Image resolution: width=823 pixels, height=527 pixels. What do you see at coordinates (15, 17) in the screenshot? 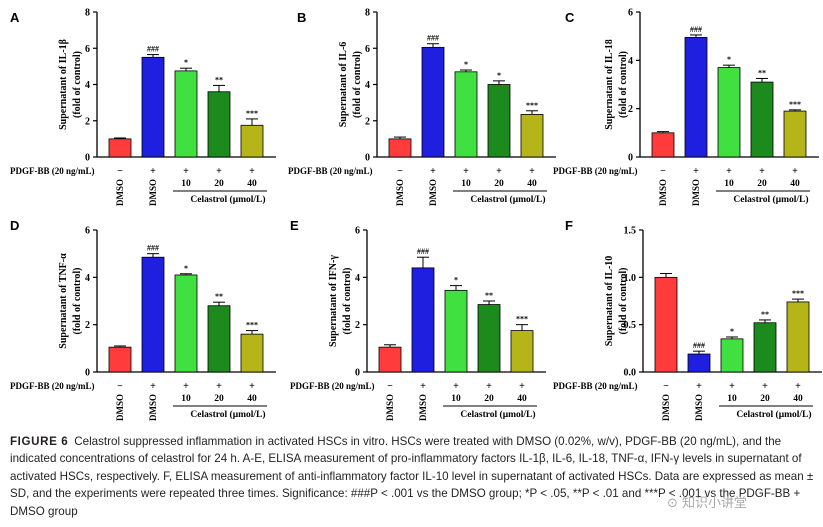
I see `panel-label: A` at bounding box center [15, 17].